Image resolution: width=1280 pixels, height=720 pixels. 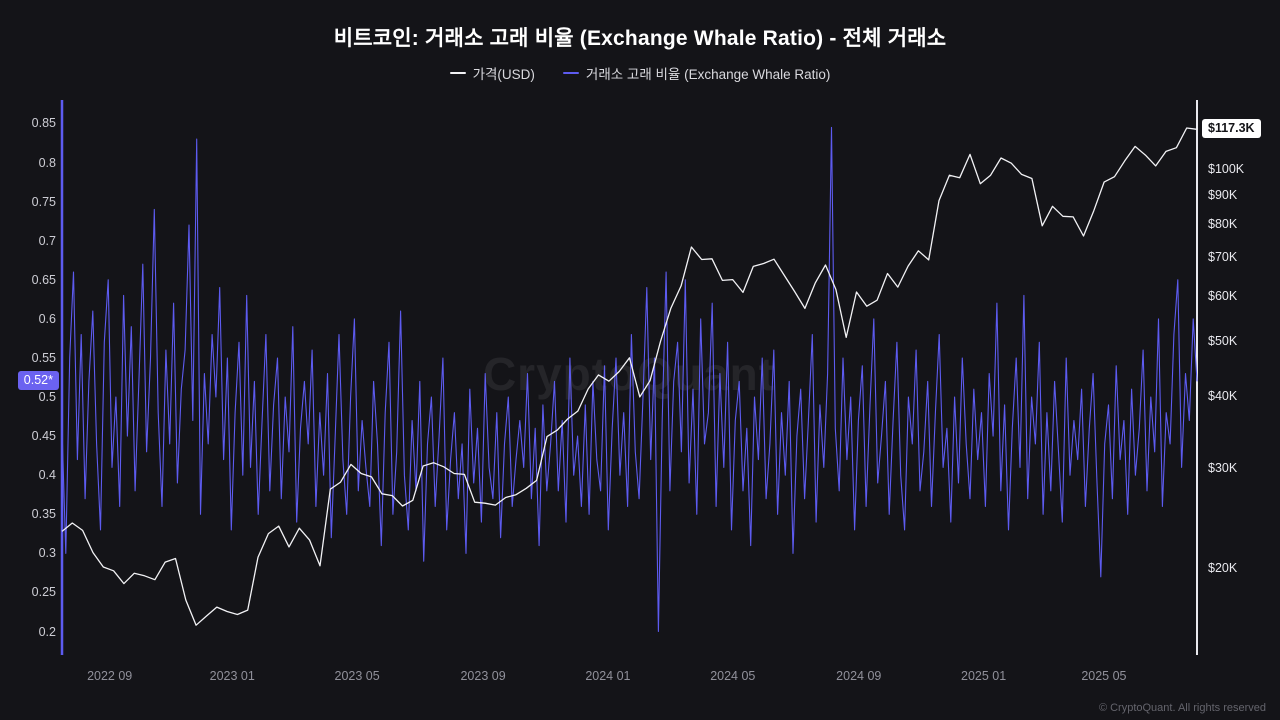 I want to click on legend-label-price: 가격(USD), so click(x=503, y=74).